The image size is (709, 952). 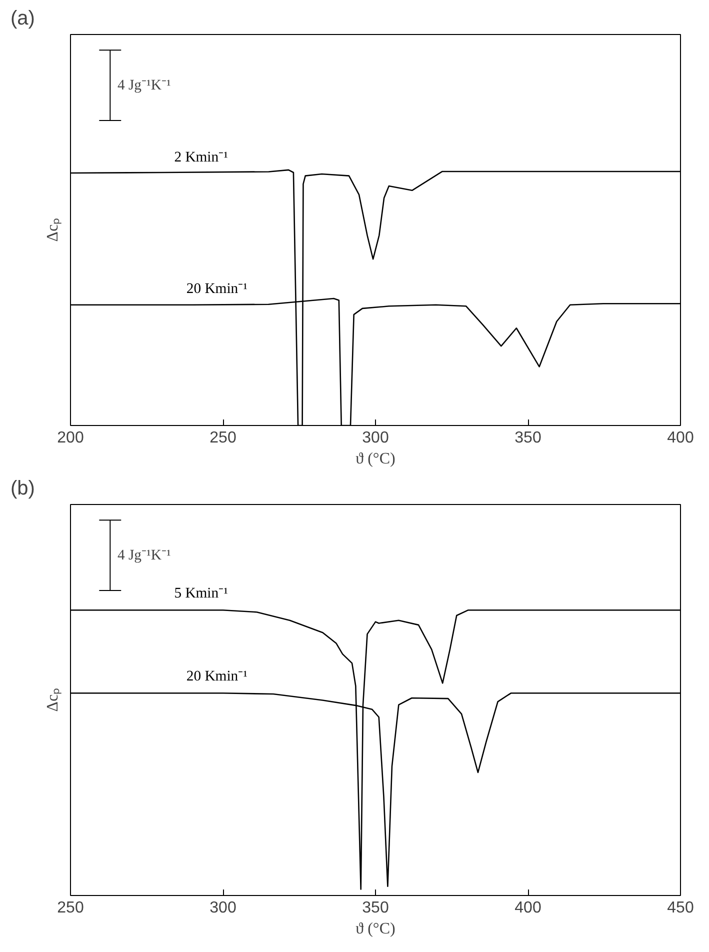 What do you see at coordinates (201, 594) in the screenshot?
I see `series-label: 5 Kmin⁻¹` at bounding box center [201, 594].